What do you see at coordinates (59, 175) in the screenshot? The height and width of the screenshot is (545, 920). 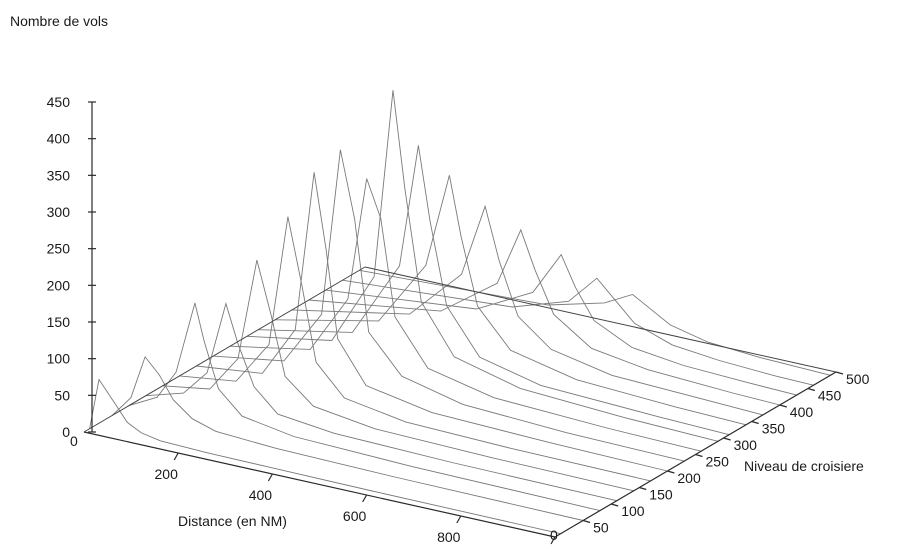 I see `z-tick-label: 350` at bounding box center [59, 175].